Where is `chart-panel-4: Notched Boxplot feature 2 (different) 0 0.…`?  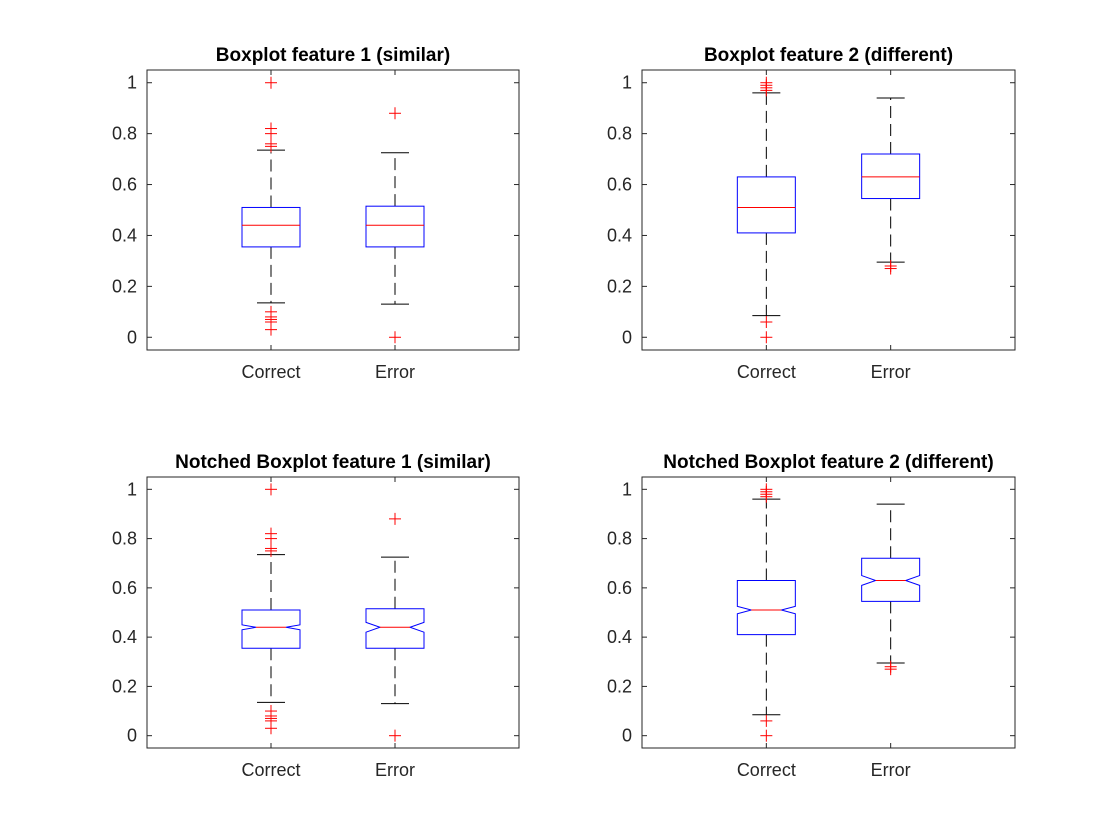 chart-panel-4: Notched Boxplot feature 2 (different) 0 0.… is located at coordinates (811, 616).